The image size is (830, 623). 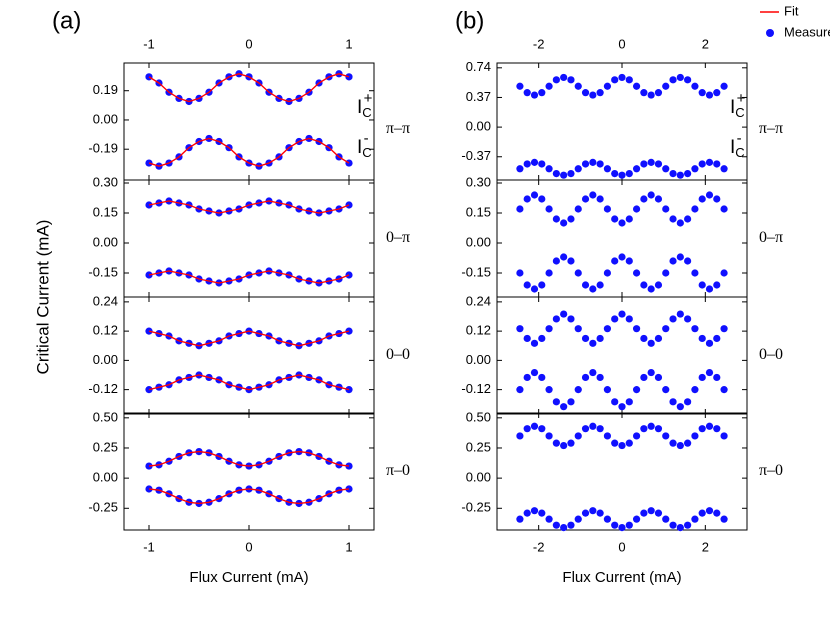 I want to click on y-tick-label: 0.74, so click(x=478, y=66).